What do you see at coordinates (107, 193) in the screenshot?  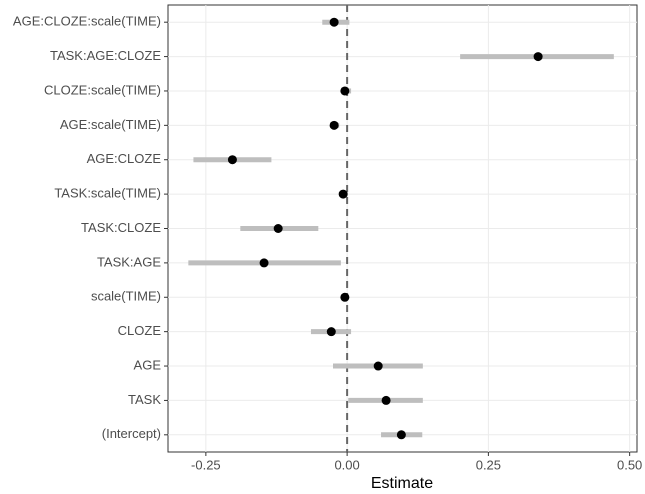 I see `y-tick-label: TASK:scale(TIME)` at bounding box center [107, 193].